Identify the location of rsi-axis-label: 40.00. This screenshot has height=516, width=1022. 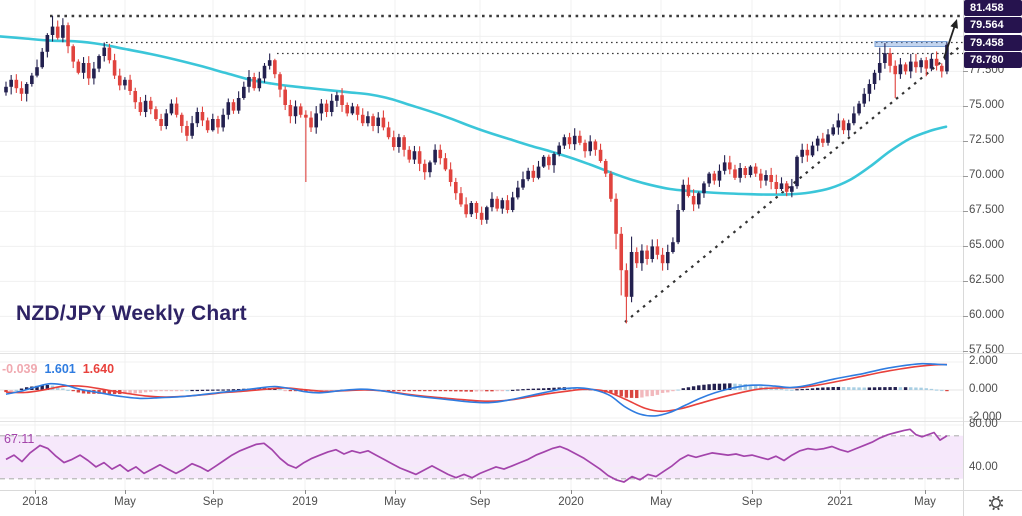
(983, 467).